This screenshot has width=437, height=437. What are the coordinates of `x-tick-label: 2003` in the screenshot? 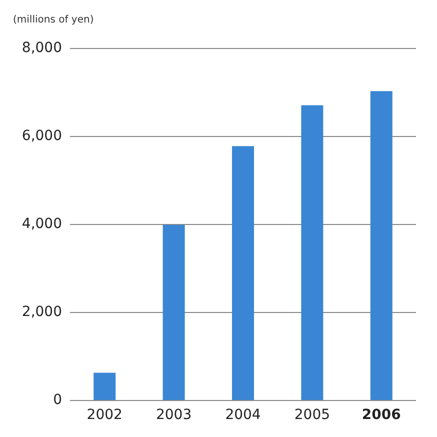 It's located at (174, 415).